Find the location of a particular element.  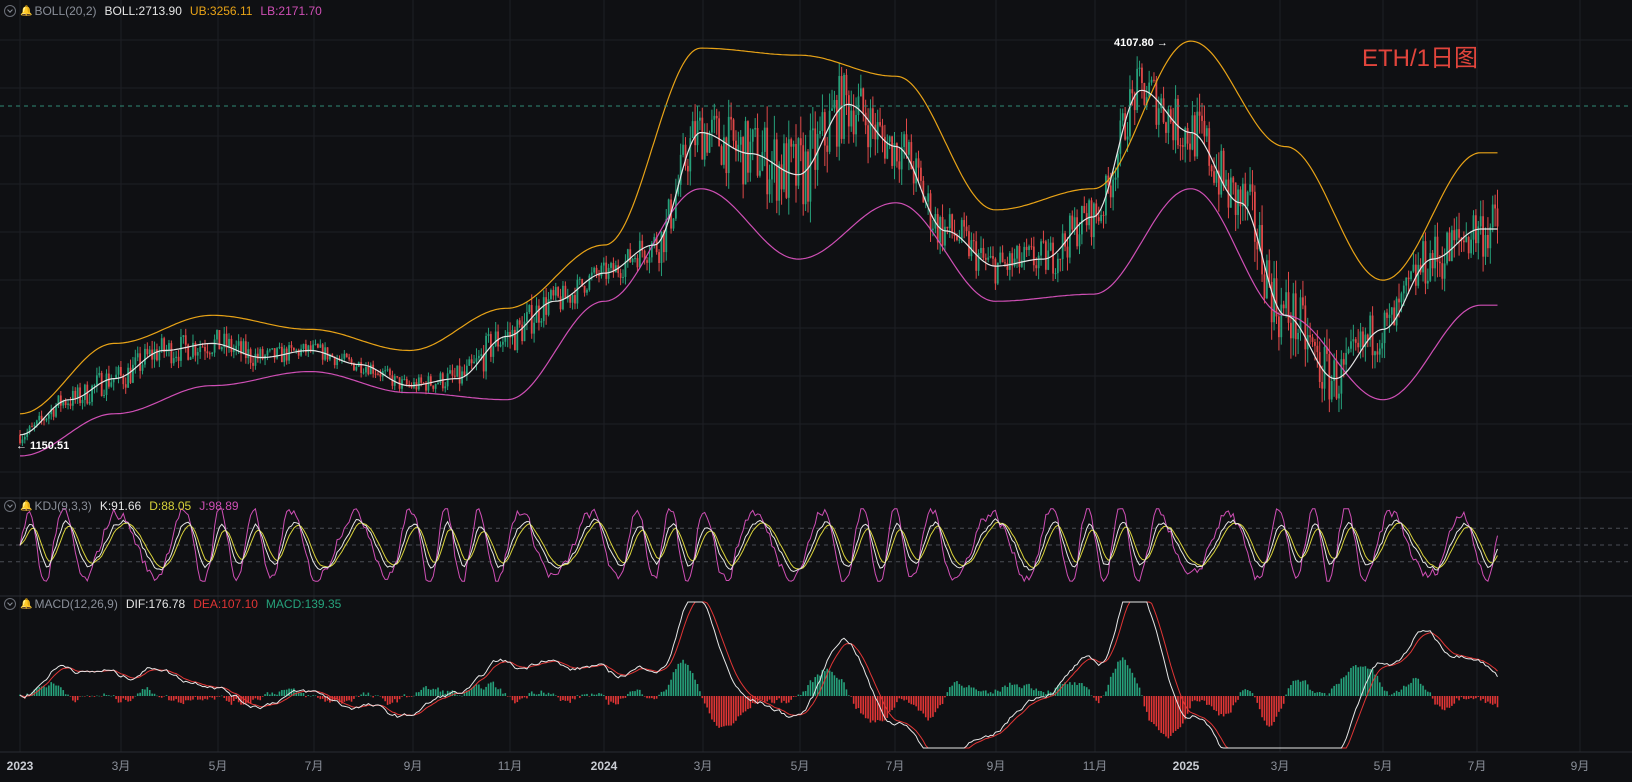

x-axis-tick-label: 2024 is located at coordinates (604, 766).